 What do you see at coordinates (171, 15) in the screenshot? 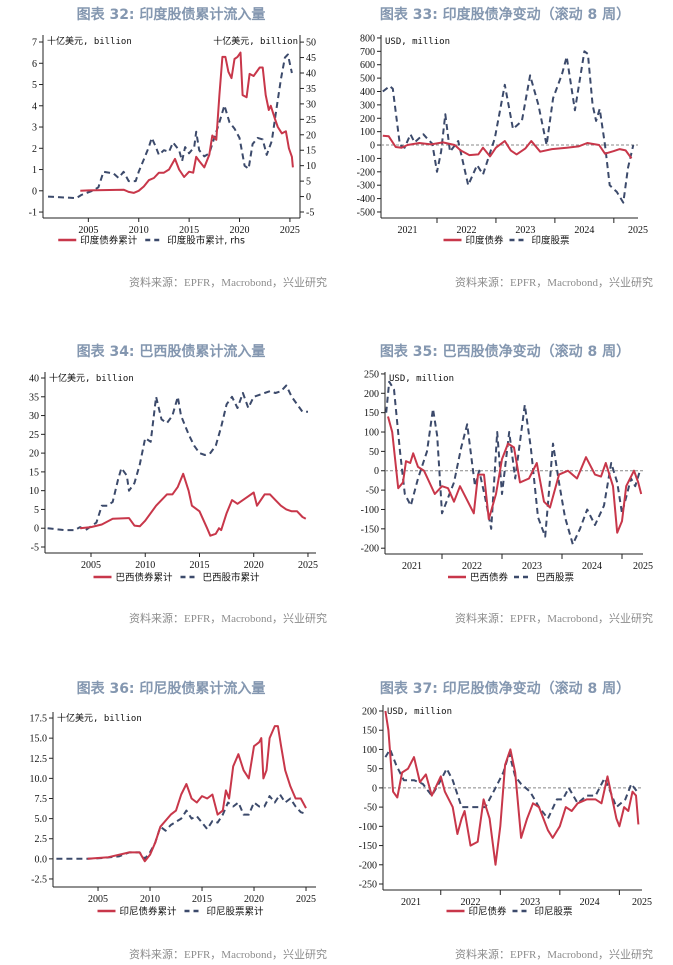
I see `chart-title-32: 图表 32: 印度股债累计流入量` at bounding box center [171, 15].